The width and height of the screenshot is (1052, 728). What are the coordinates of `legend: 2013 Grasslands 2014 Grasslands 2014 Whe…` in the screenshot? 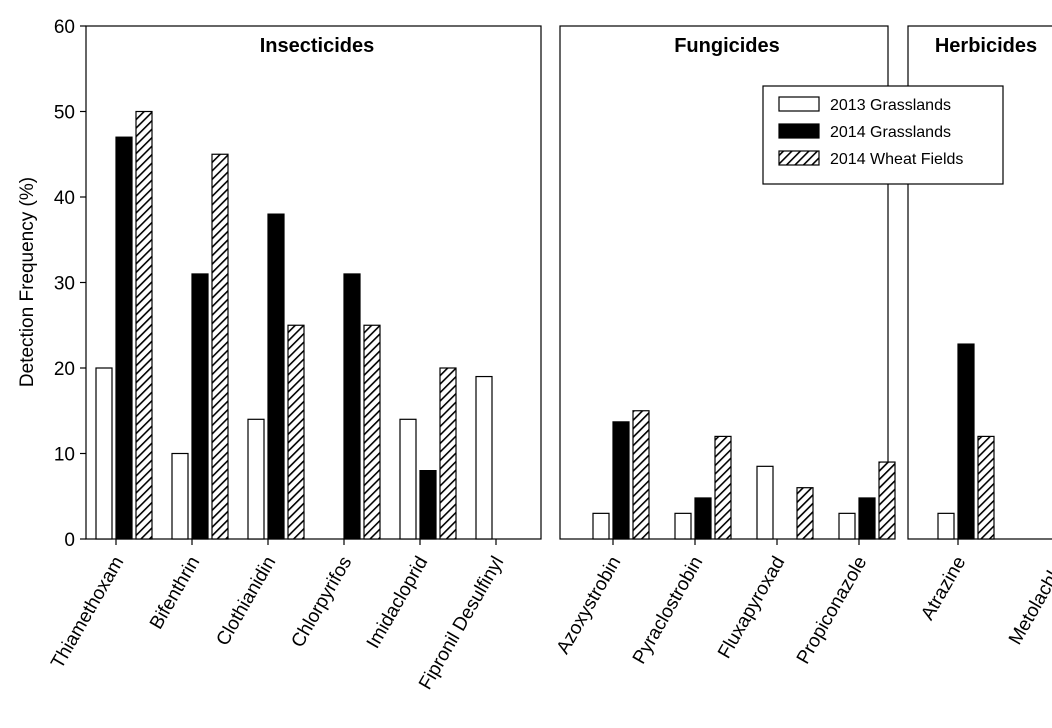 It's located at (883, 135).